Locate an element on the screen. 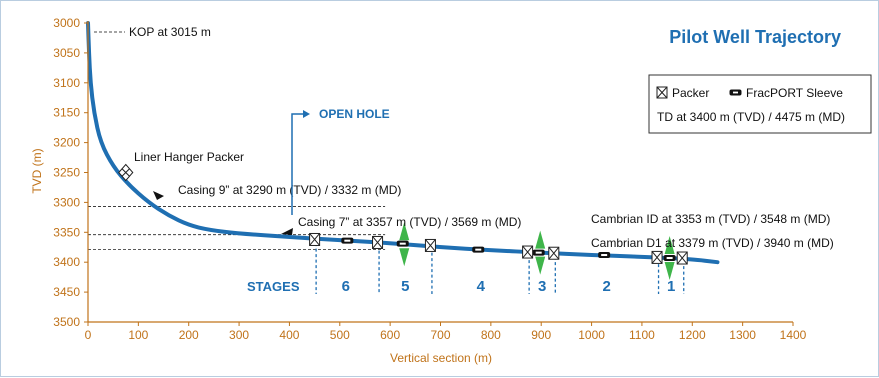 The image size is (879, 378). sleeve-icon is located at coordinates (735, 92).